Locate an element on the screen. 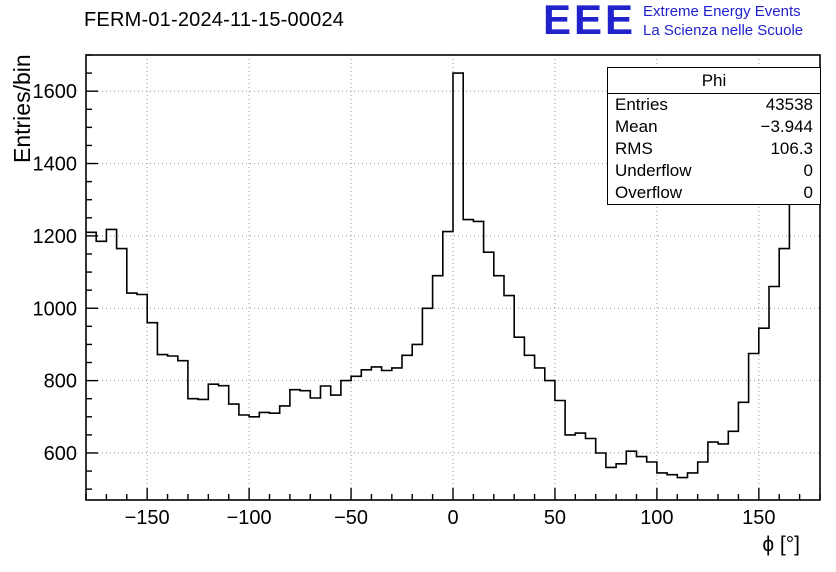 This screenshot has width=836, height=572. y-tick-label: 1400 is located at coordinates (55, 165).